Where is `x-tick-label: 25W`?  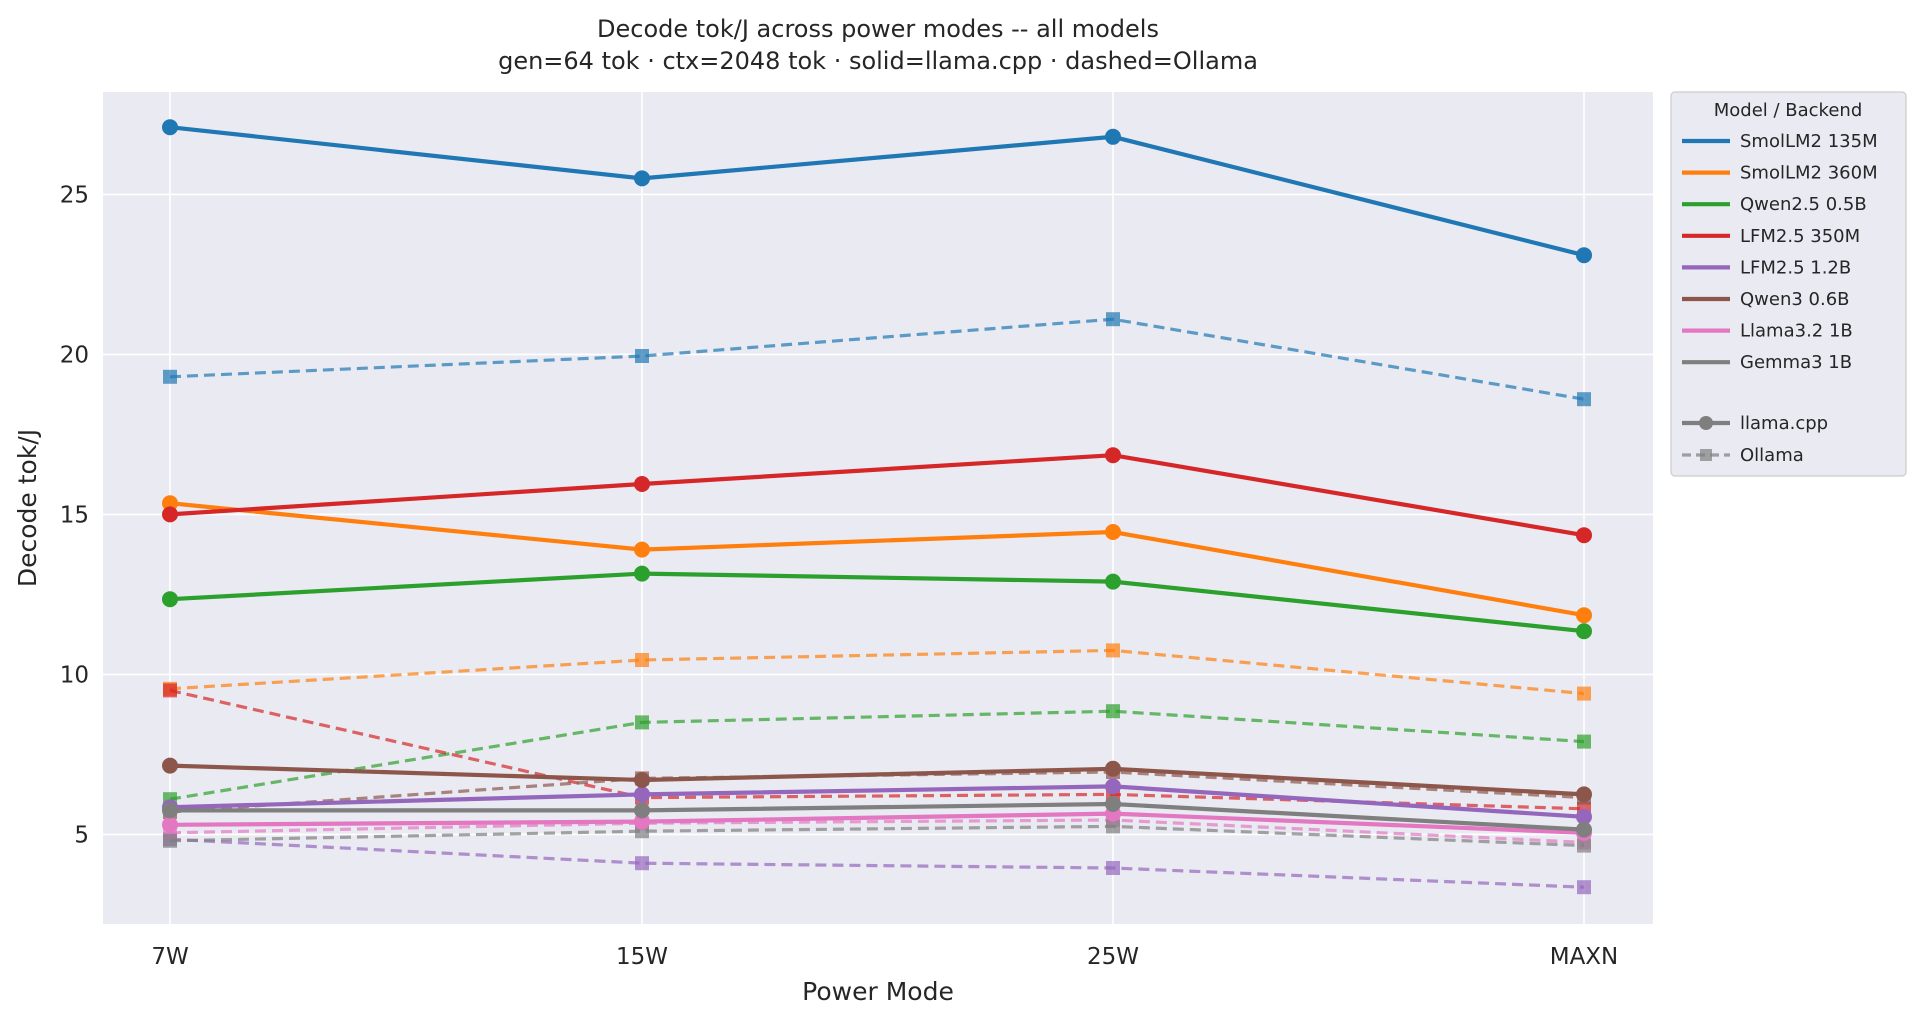 x-tick-label: 25W is located at coordinates (1113, 957).